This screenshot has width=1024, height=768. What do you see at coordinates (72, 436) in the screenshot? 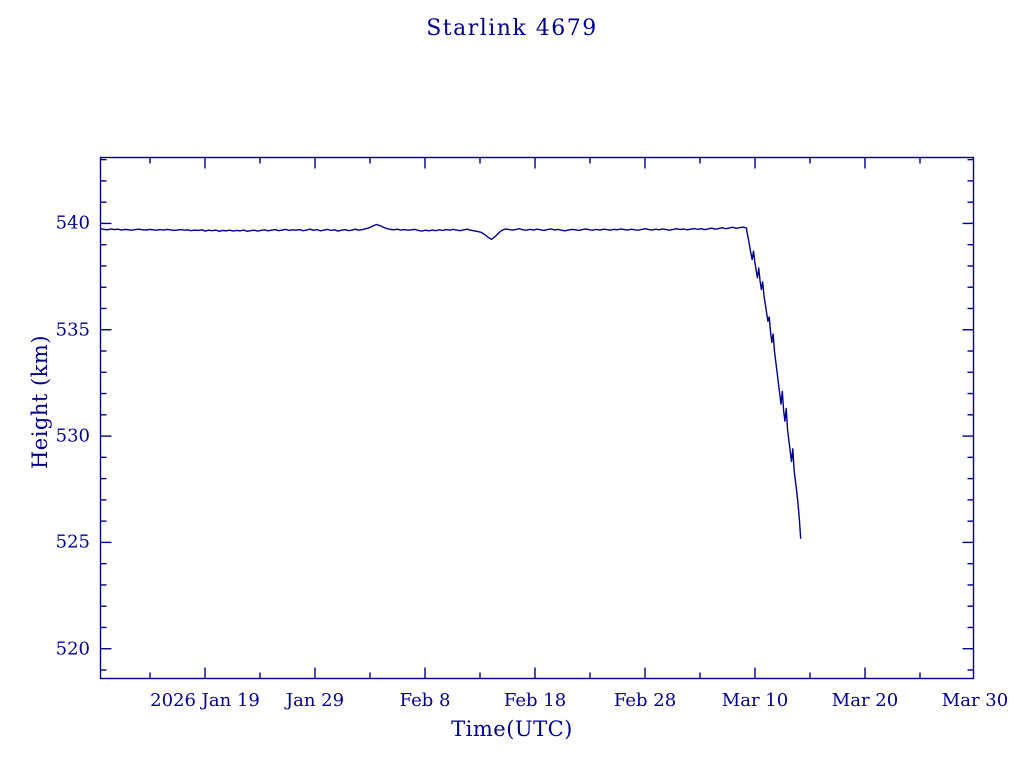
I see `y-tick-label: 530` at bounding box center [72, 436].